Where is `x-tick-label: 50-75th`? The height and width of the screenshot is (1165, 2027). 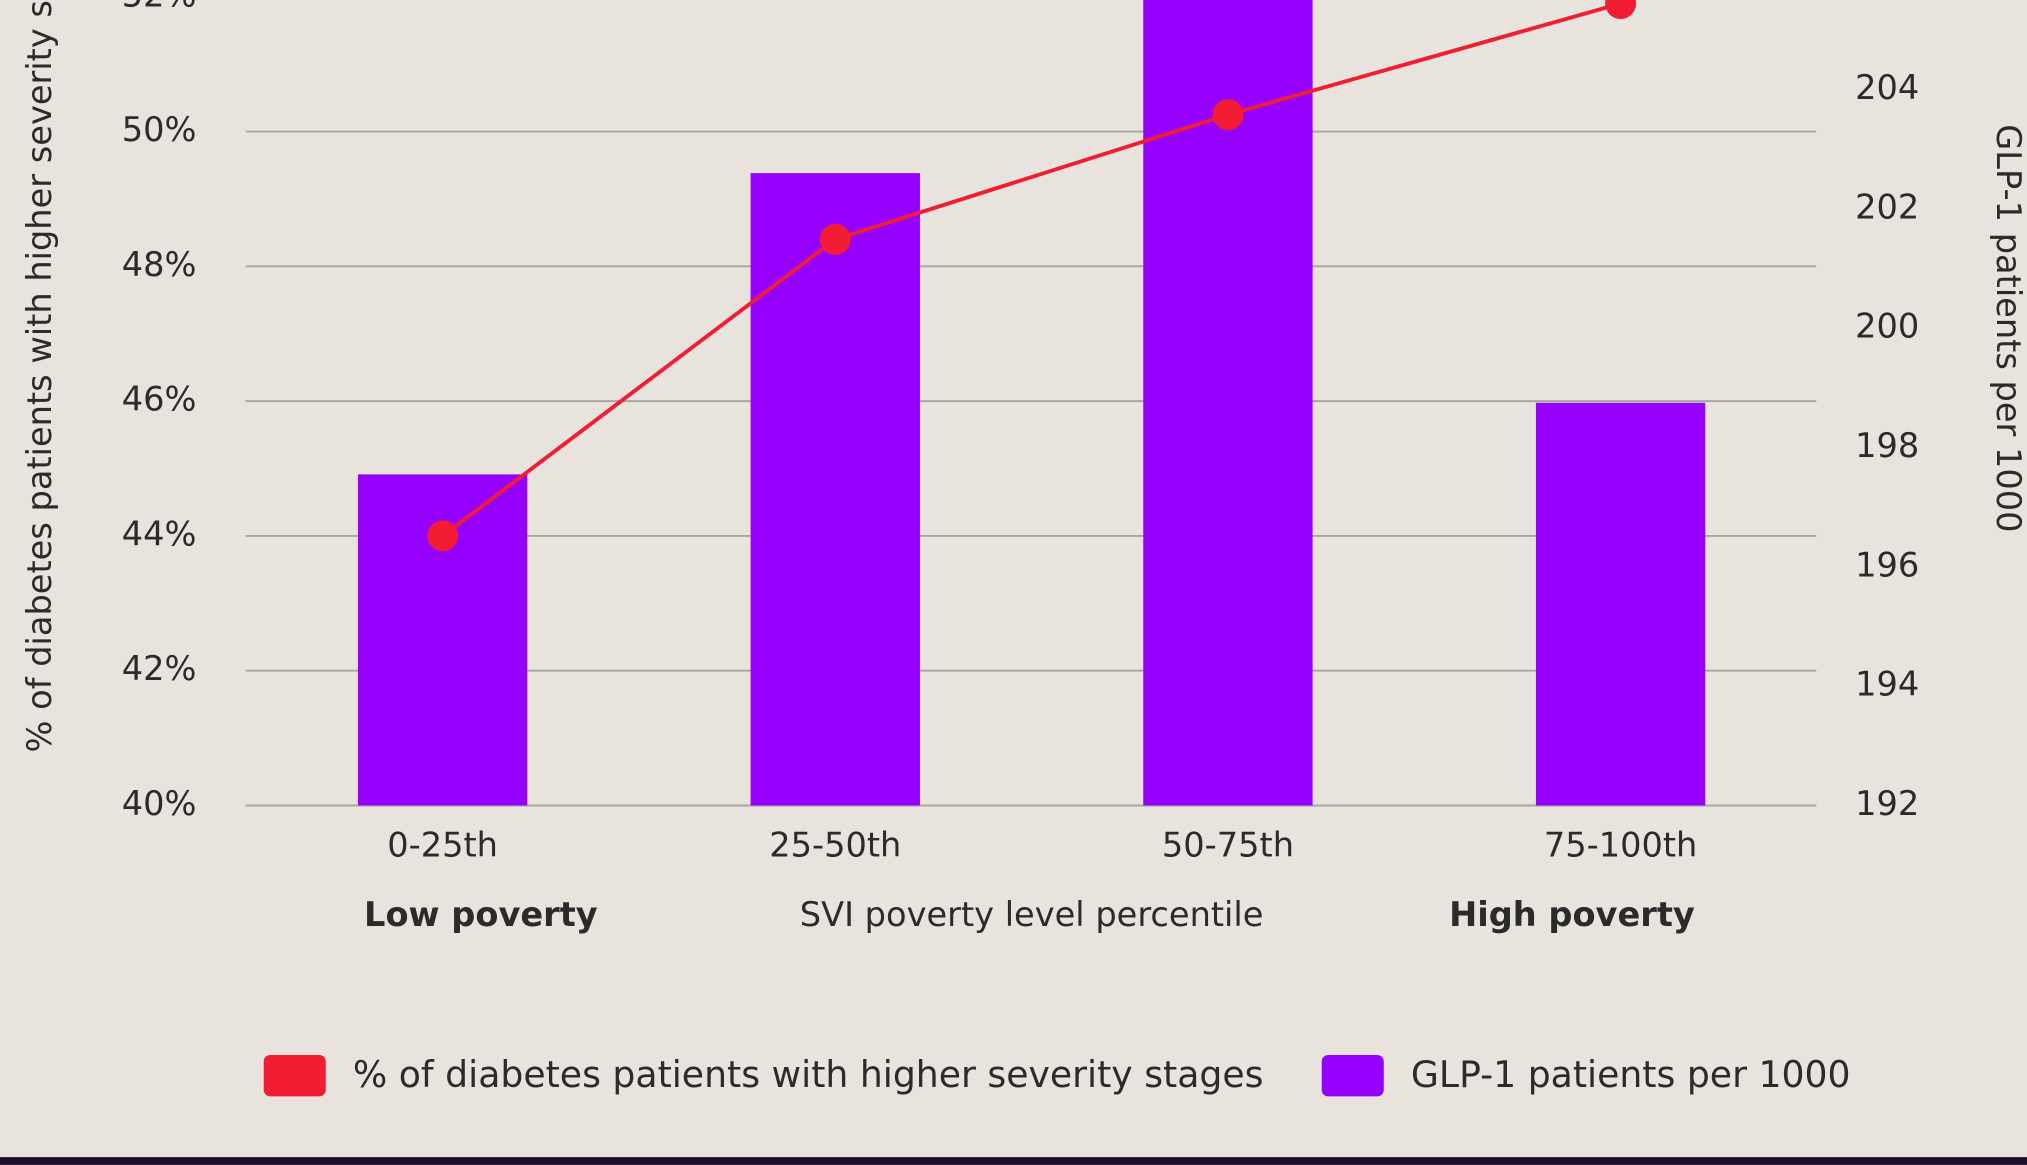 x-tick-label: 50-75th is located at coordinates (1228, 844).